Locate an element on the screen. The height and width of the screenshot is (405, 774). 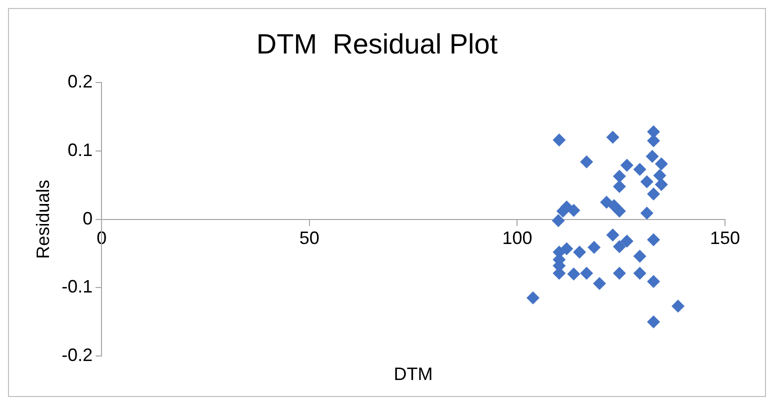
chart-title: DTM Residual Plot is located at coordinates (377, 44).